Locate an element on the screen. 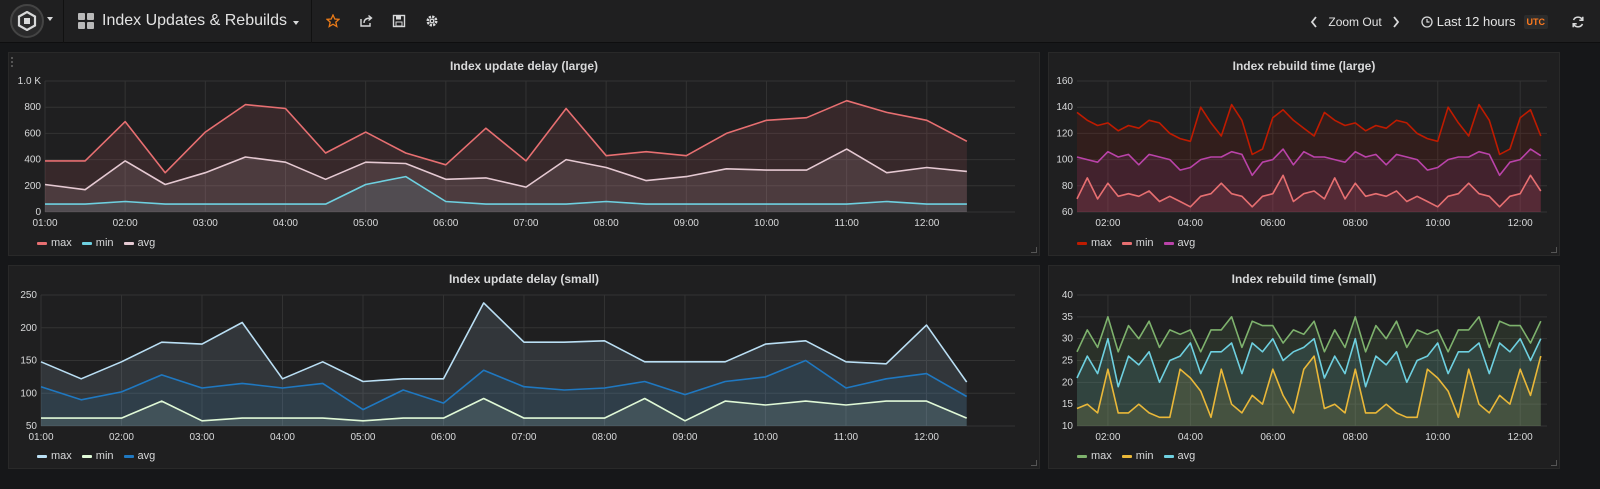 This screenshot has height=489, width=1600. series-area-min is located at coordinates (1309, 193).